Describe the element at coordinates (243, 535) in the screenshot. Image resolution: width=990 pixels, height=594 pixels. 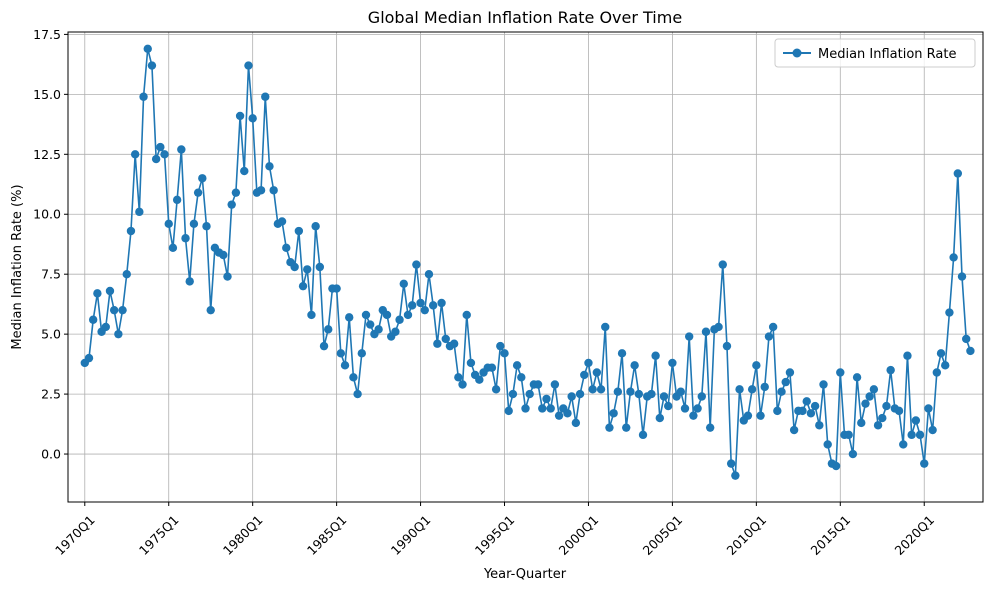
I see `x-tick-label: 1980Q1` at that location.